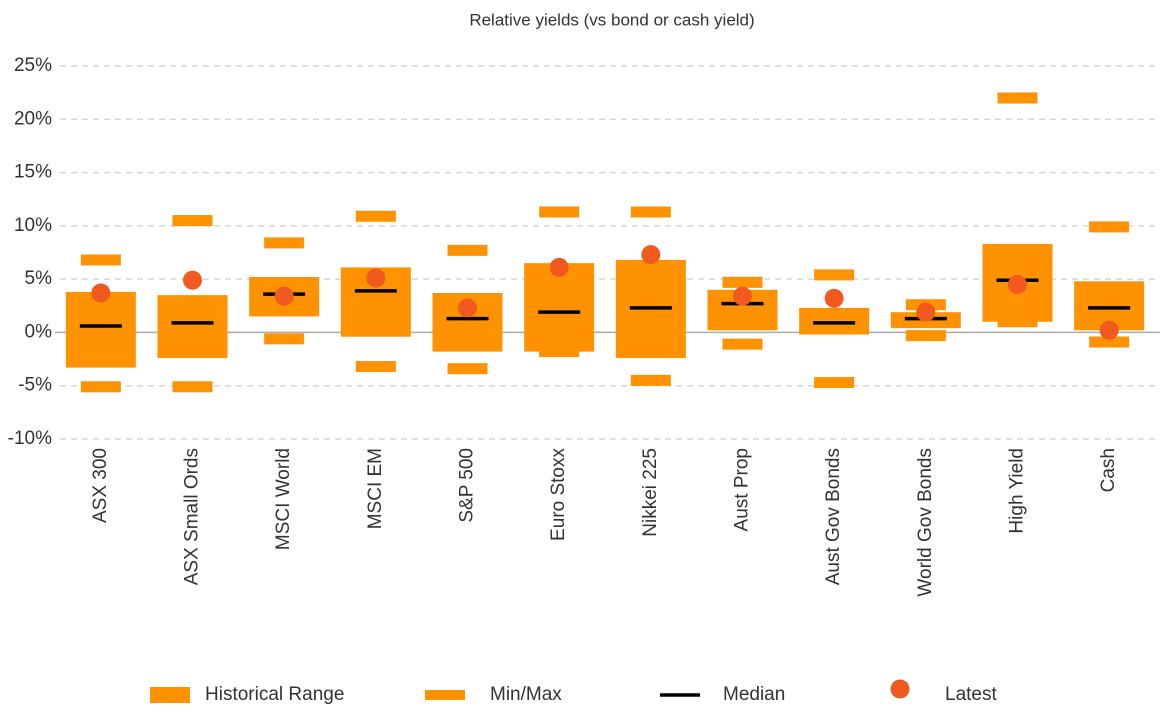 The image size is (1163, 712). I want to click on legend-label: Median, so click(754, 694).